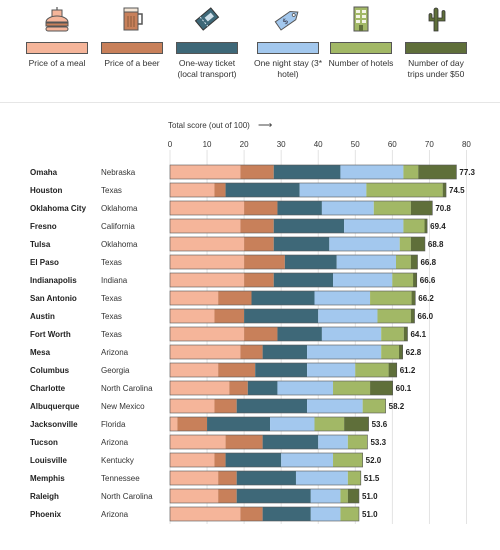  What do you see at coordinates (265, 125) in the screenshot?
I see `axis-arrow-icon: ⟶` at bounding box center [265, 125].